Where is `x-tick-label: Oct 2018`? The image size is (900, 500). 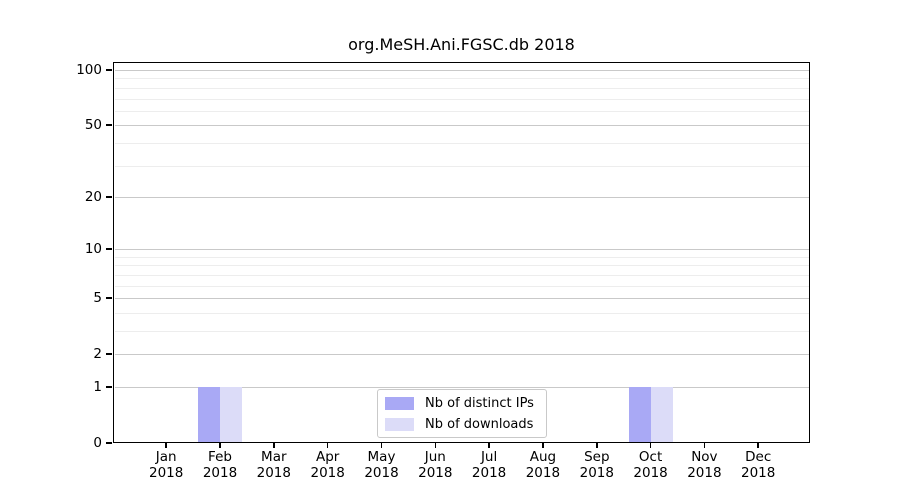
x-tick-label: Oct 2018 is located at coordinates (650, 465).